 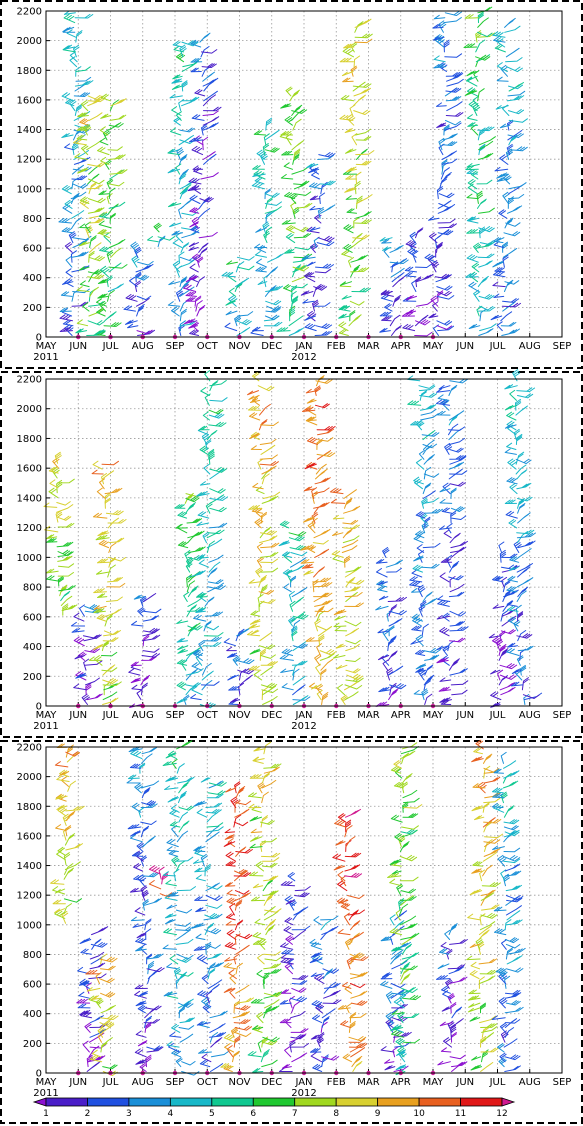 I want to click on y-tick-label: 2200, so click(x=29, y=12).